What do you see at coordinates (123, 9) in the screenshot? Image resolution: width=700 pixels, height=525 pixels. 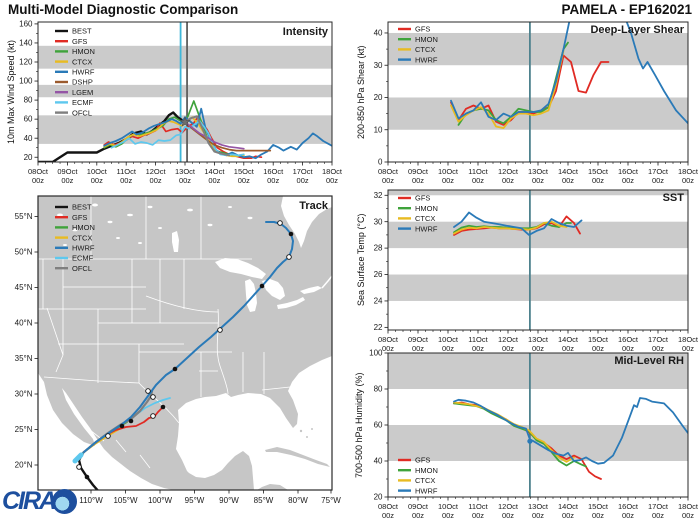 I see `page-title: Multi-Model Diagnostic Comparison` at bounding box center [123, 9].